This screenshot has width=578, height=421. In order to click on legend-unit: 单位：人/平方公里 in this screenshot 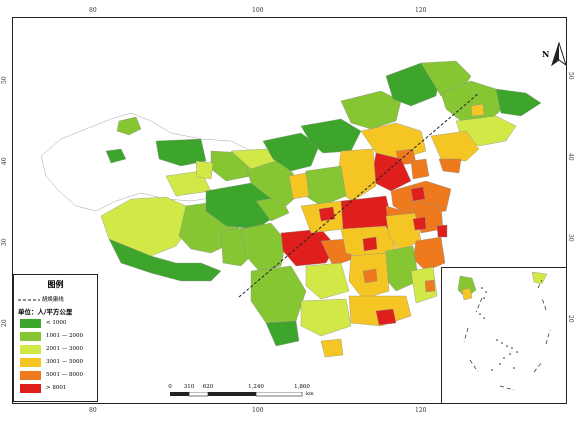, I will do `click(45, 312)`.